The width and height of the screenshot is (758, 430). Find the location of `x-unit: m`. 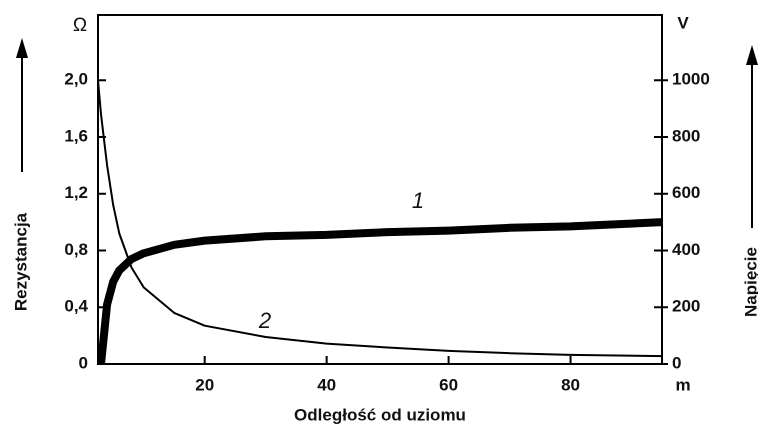

x-unit: m is located at coordinates (682, 384).